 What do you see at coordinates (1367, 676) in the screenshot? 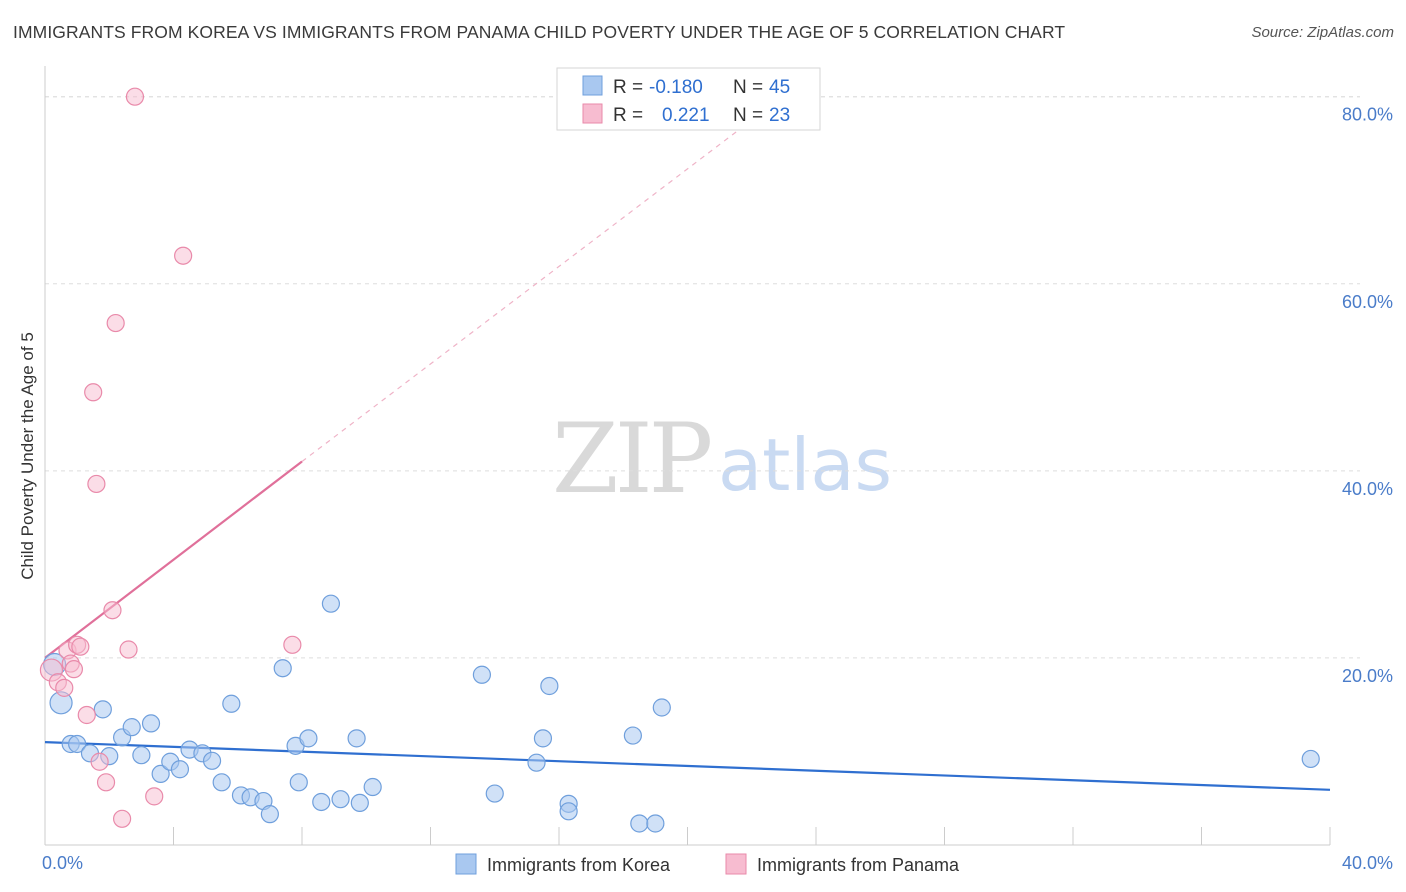
I see `y-tick-label: 20.0%` at bounding box center [1367, 676].